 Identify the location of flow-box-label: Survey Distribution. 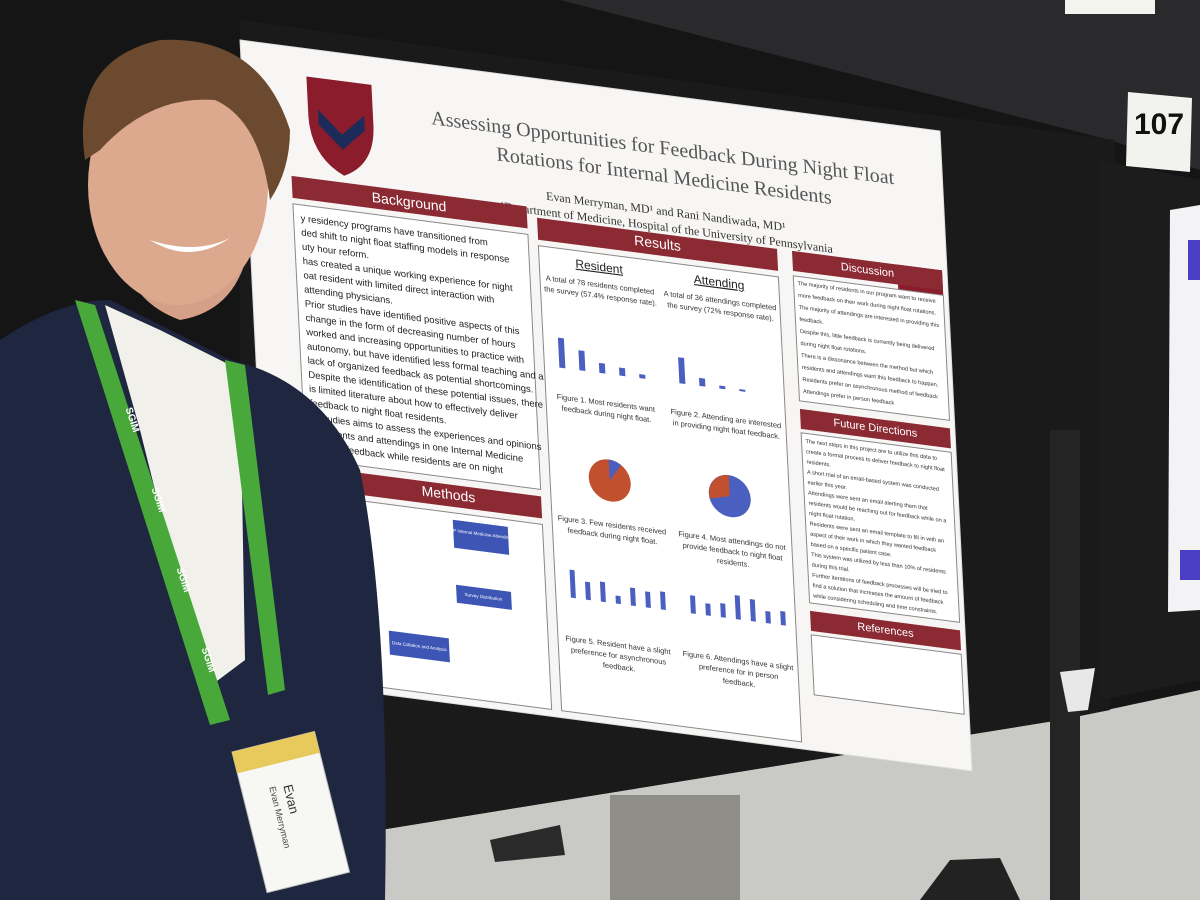
(483, 597).